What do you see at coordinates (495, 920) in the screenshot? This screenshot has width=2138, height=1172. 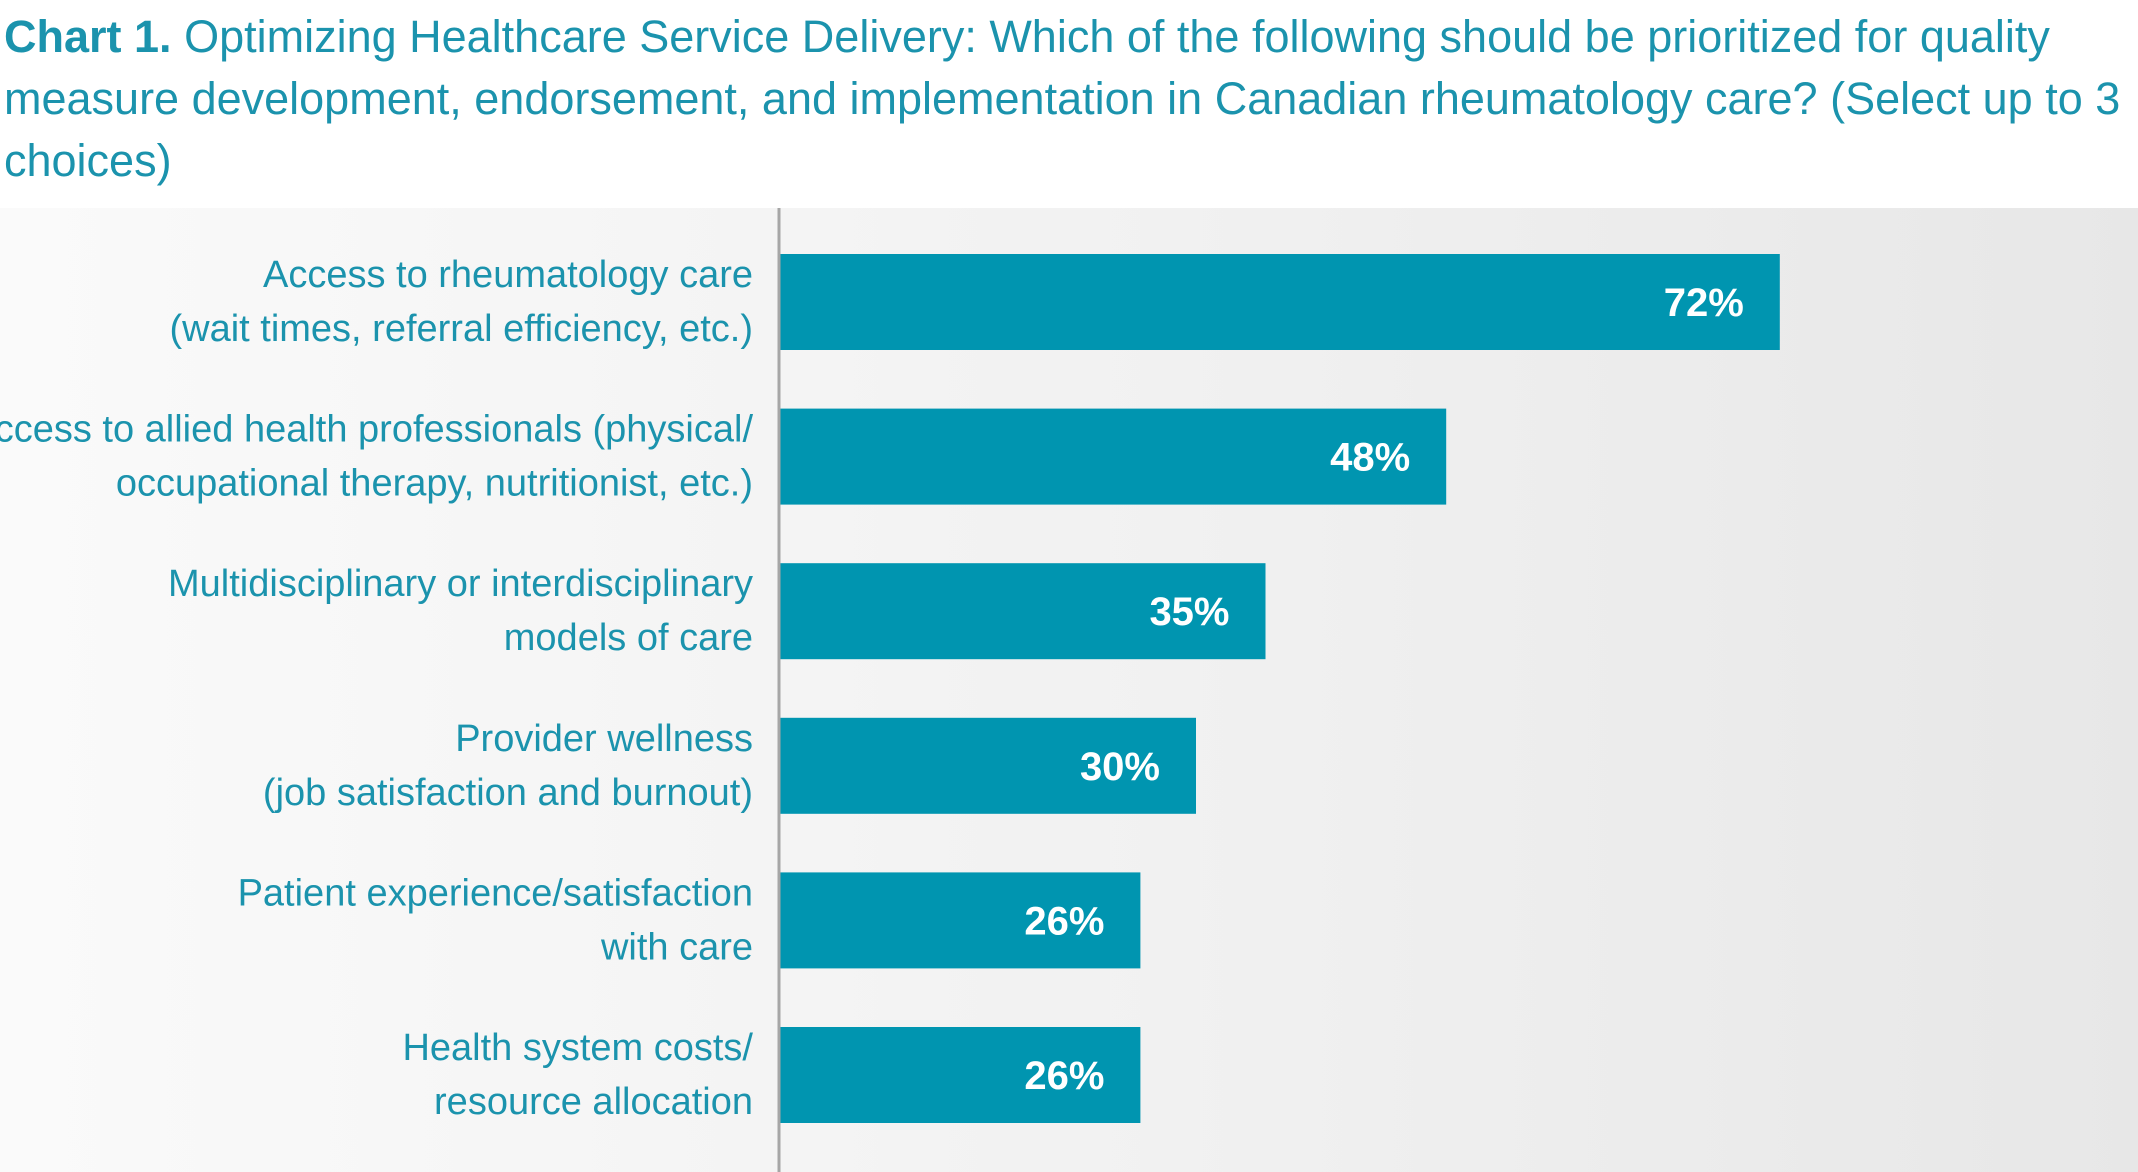 I see `category-label-5: Patient experience/satisfaction with care` at bounding box center [495, 920].